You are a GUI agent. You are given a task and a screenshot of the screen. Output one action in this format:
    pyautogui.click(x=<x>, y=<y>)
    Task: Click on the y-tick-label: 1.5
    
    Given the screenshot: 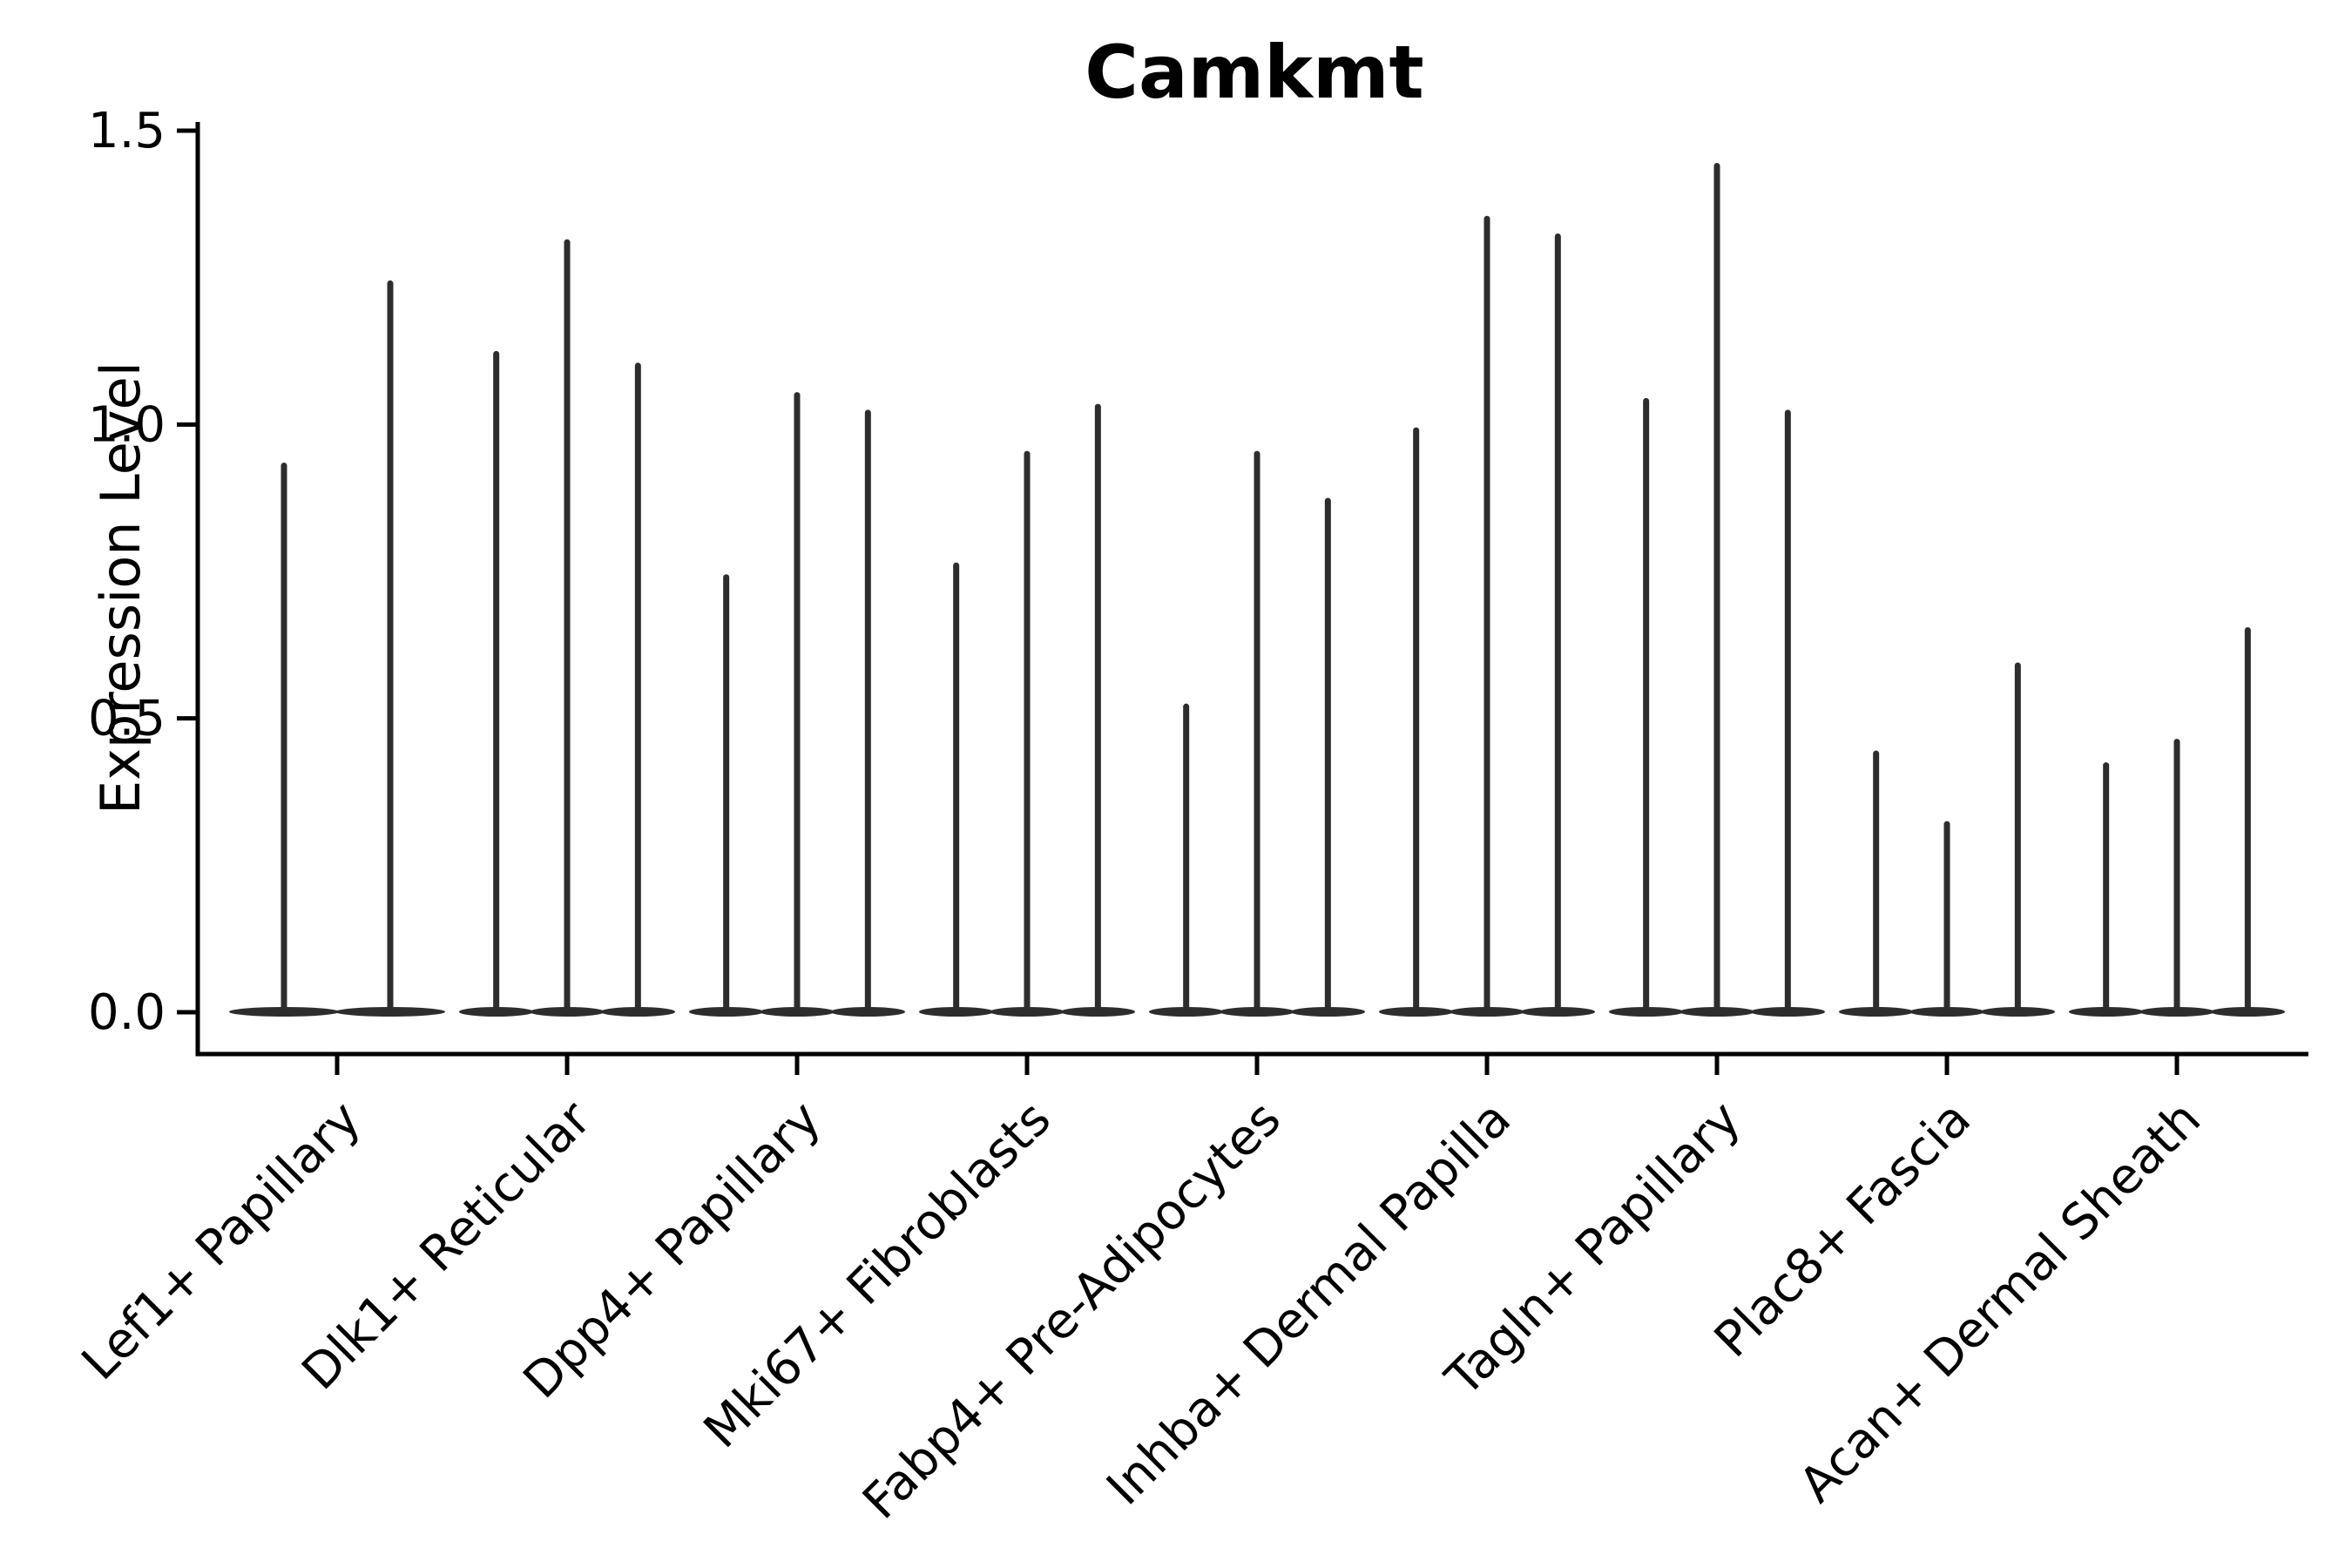 What is the action you would take?
    pyautogui.click(x=127, y=131)
    